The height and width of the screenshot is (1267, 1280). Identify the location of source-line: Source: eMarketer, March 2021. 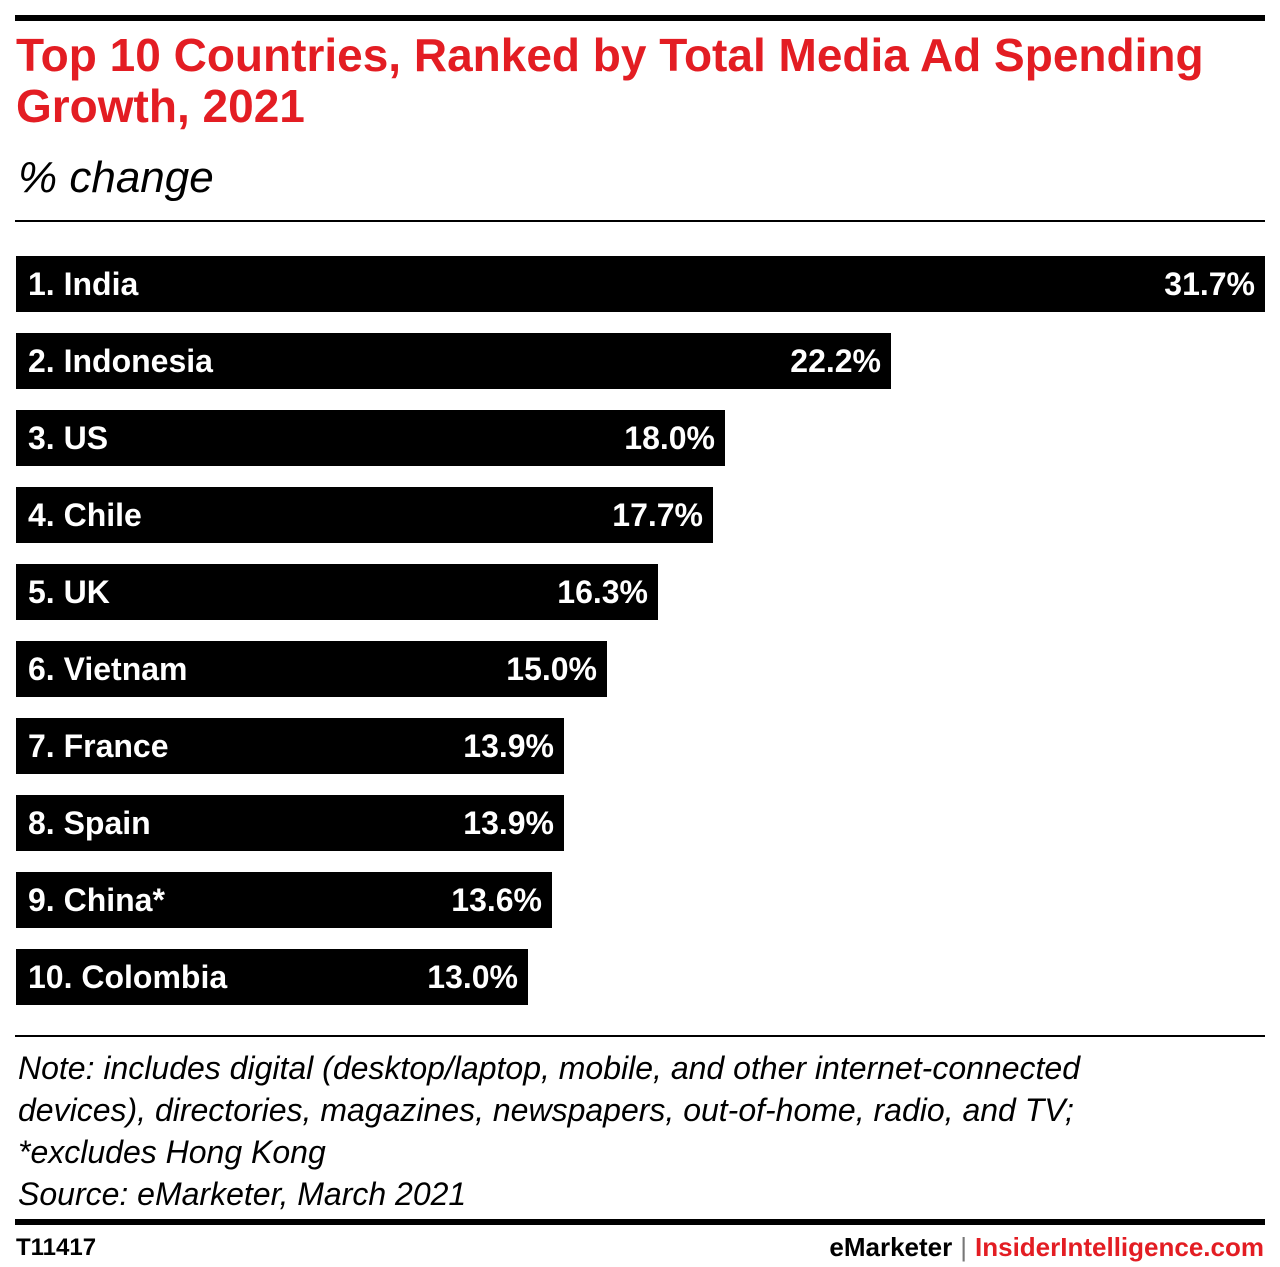
(242, 1194).